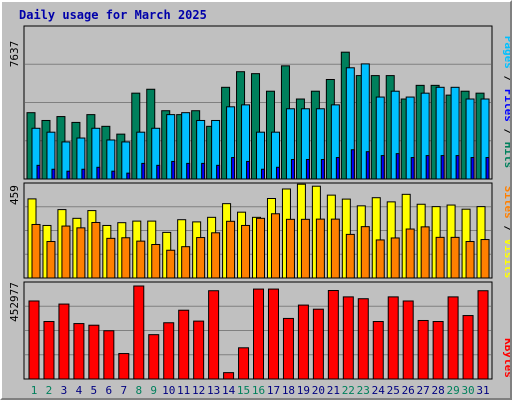 The width and height of the screenshot is (512, 400). I want to click on day-label-9: 9, so click(153, 390).